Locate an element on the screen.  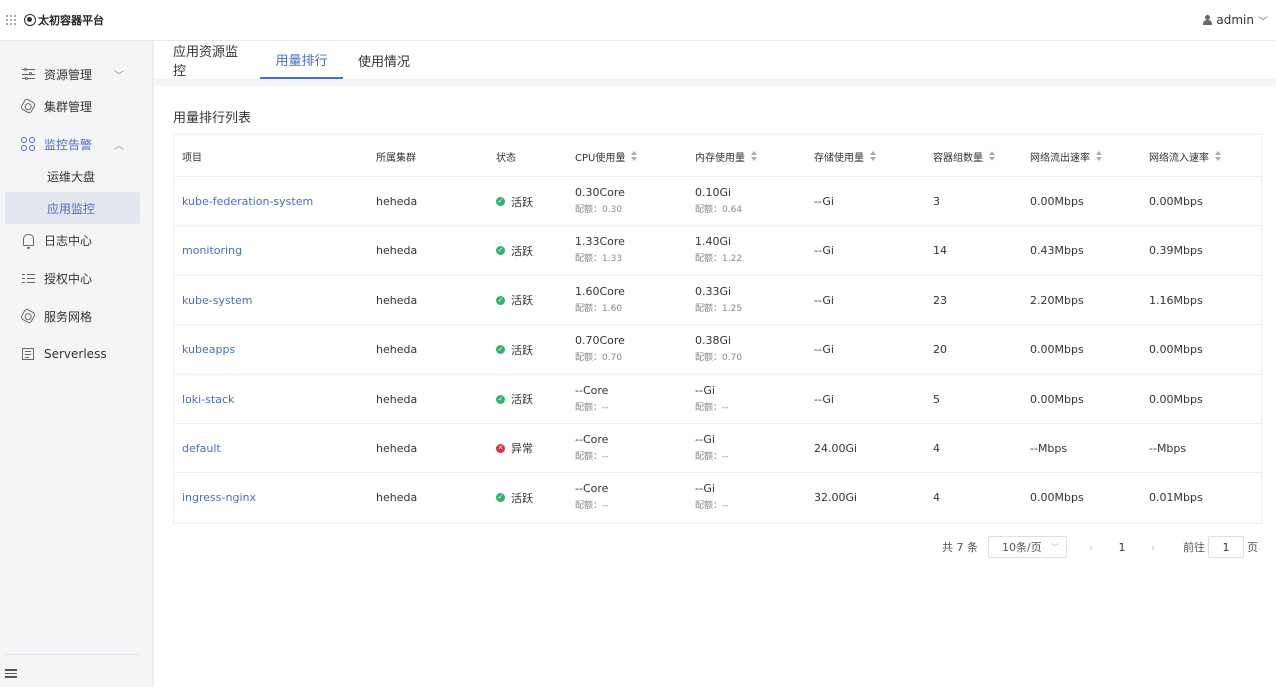
sidebar-item-serverless: Serverless is located at coordinates (76, 354).